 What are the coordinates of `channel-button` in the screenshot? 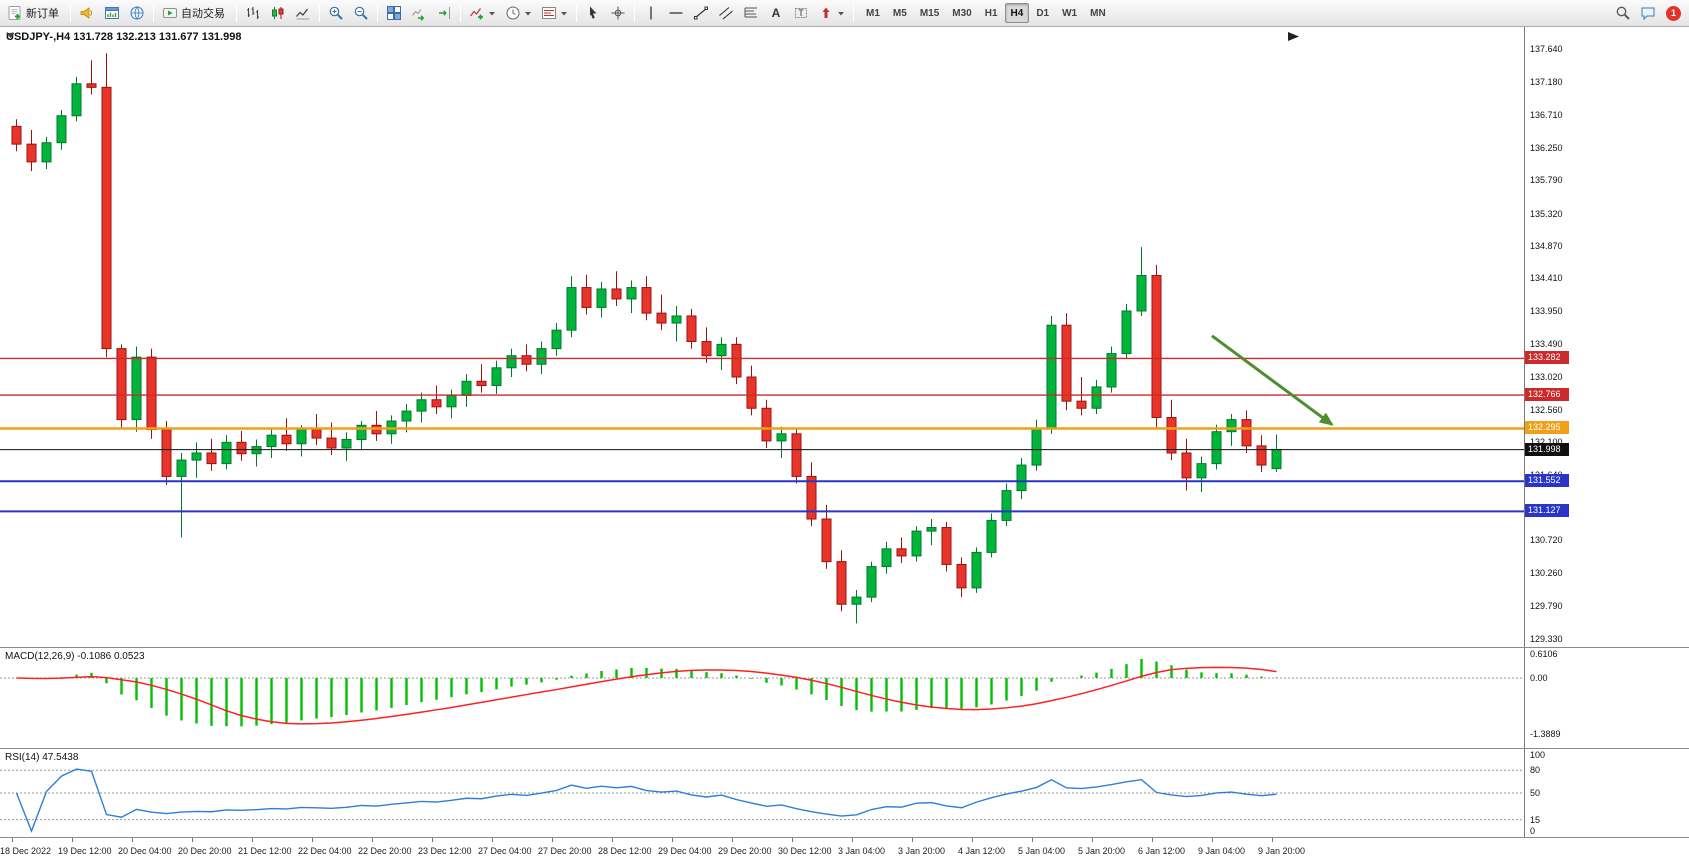 It's located at (726, 13).